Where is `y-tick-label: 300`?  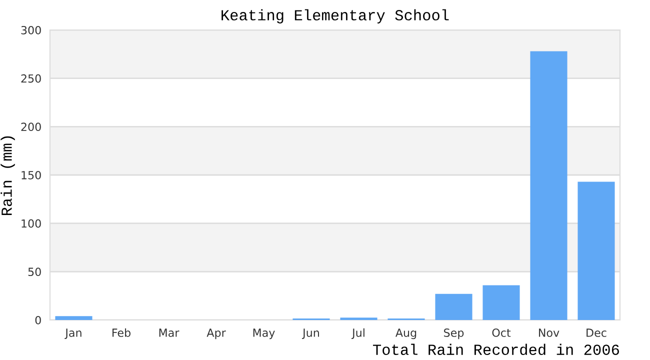 y-tick-label: 300 is located at coordinates (31, 30).